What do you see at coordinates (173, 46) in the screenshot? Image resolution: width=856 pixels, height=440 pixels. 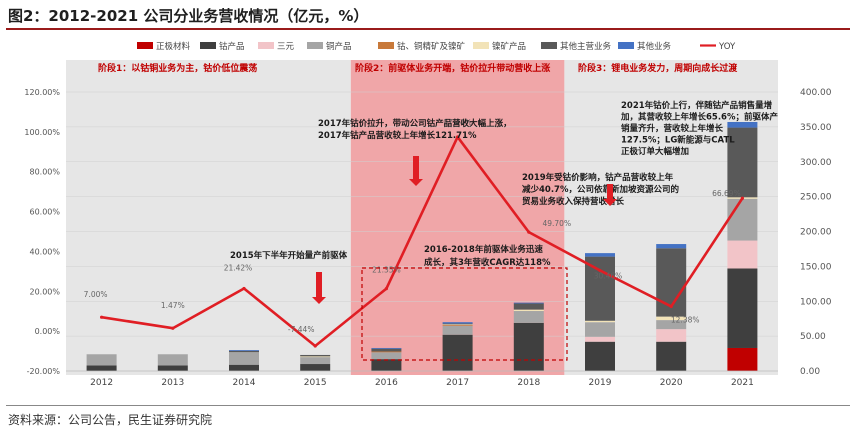 I see `legend-label: 正极材料` at bounding box center [173, 46].